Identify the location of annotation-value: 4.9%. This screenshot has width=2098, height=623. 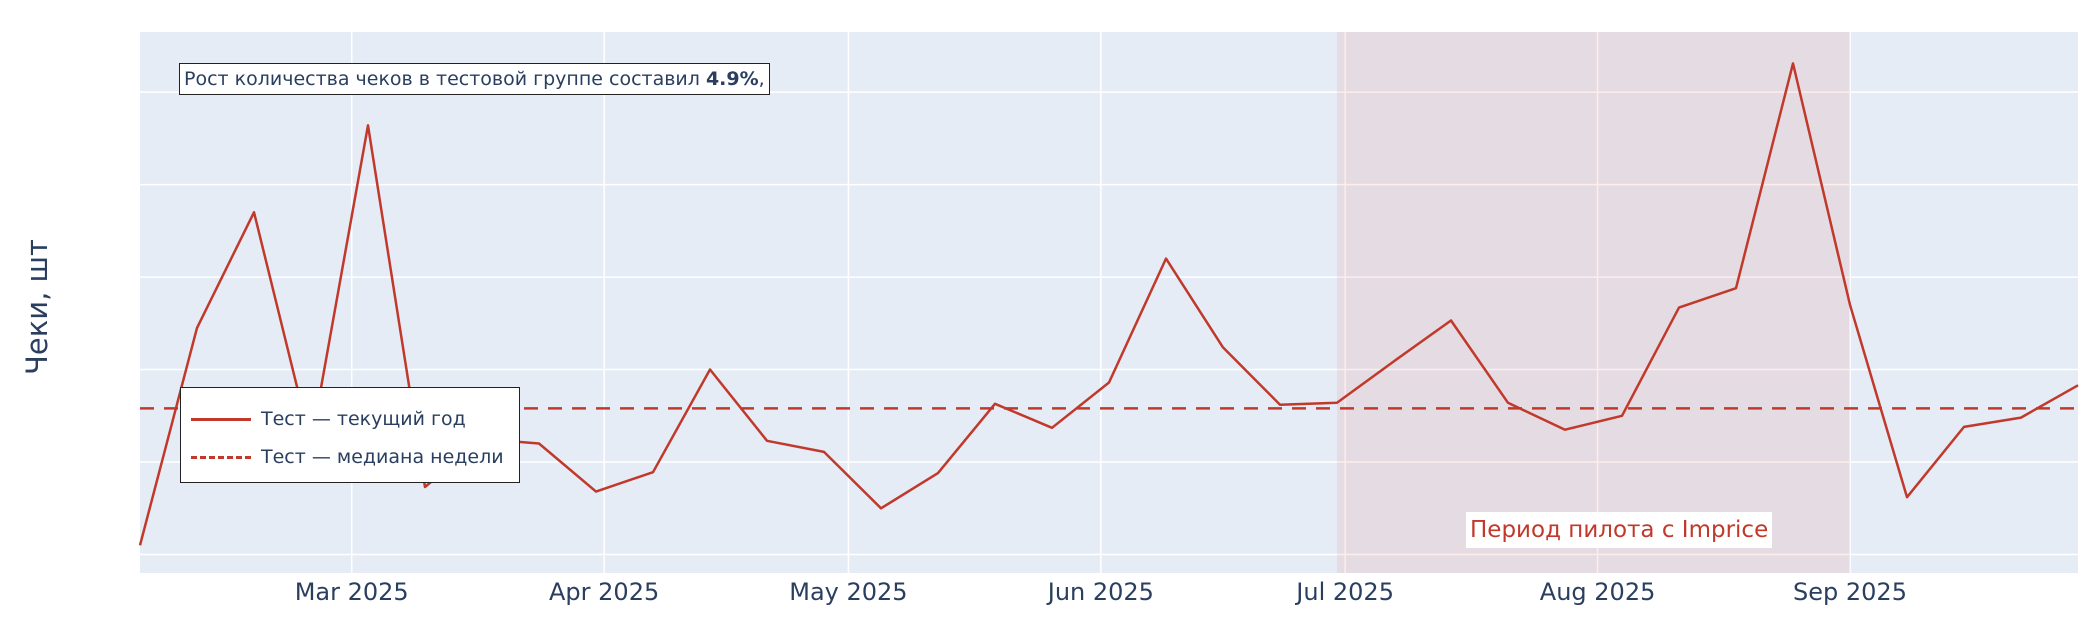
(732, 79).